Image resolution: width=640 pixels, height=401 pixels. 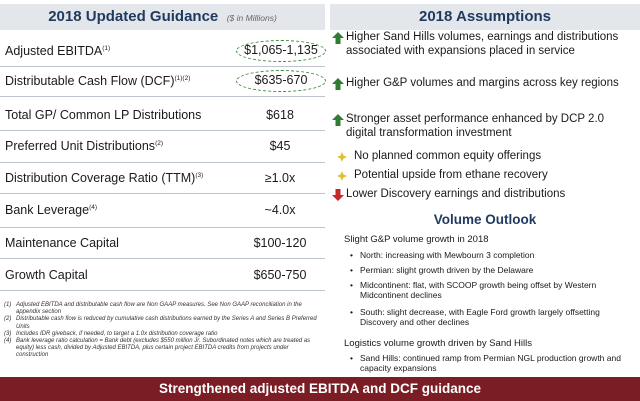 I want to click on row-label: Adjusted EBITDA, so click(x=54, y=51).